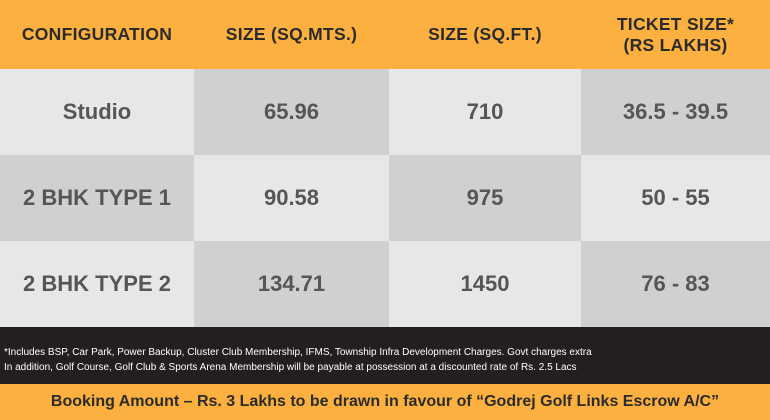 The height and width of the screenshot is (420, 770). What do you see at coordinates (97, 34) in the screenshot?
I see `header-configuration: CONFIGURATION` at bounding box center [97, 34].